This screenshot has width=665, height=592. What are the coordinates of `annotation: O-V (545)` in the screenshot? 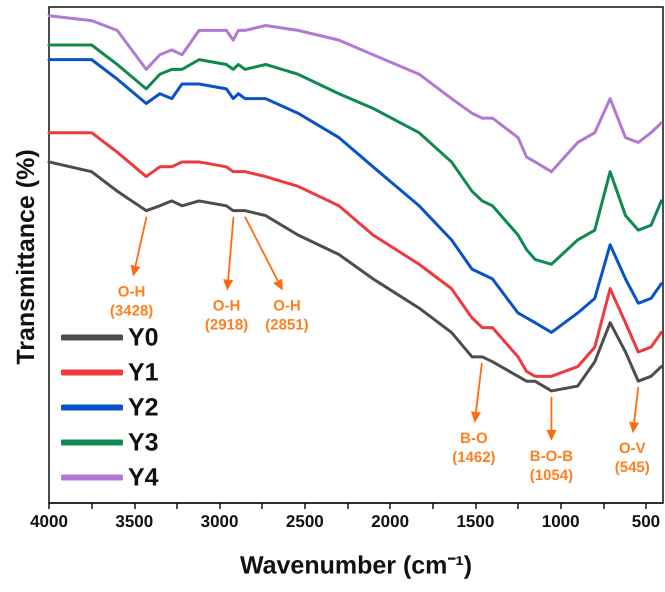 It's located at (632, 458).